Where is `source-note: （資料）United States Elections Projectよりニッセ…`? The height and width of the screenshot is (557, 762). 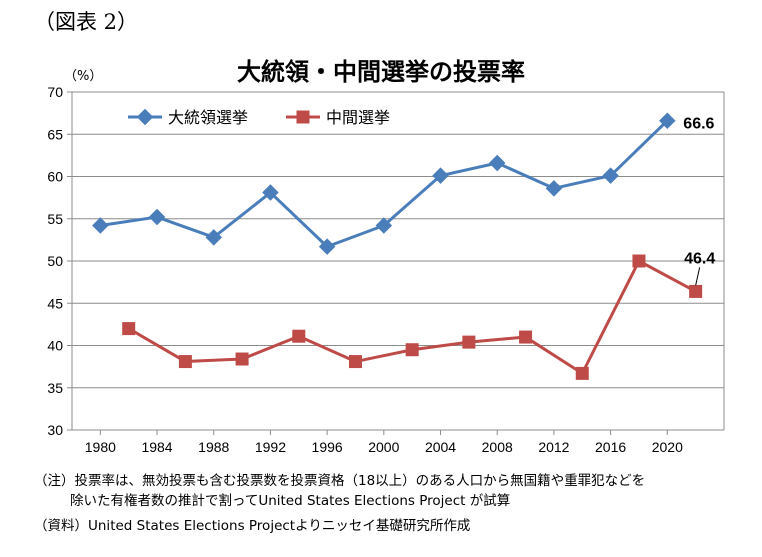
source-note: （資料）United States Elections Projectよりニッセ… is located at coordinates (252, 526).